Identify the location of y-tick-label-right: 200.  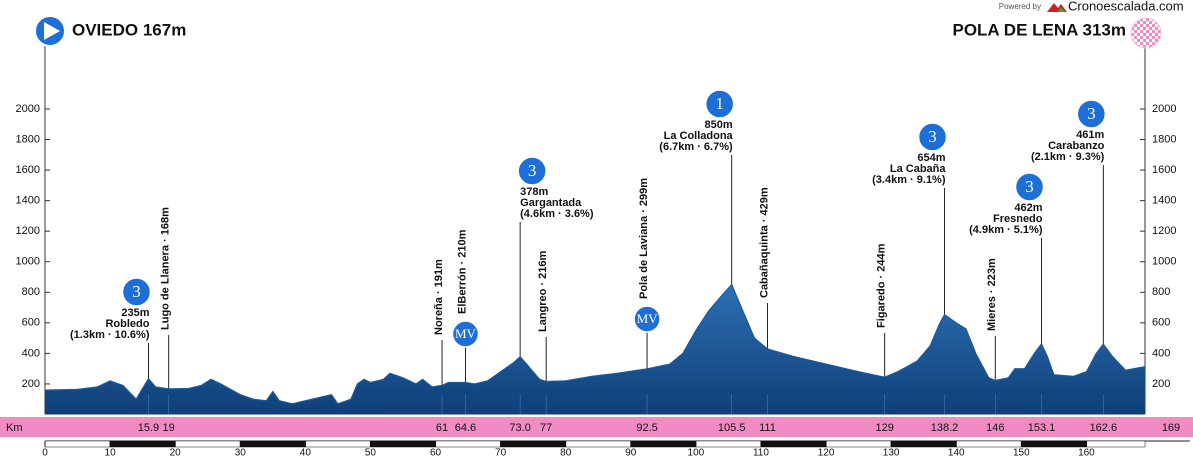
(1161, 384).